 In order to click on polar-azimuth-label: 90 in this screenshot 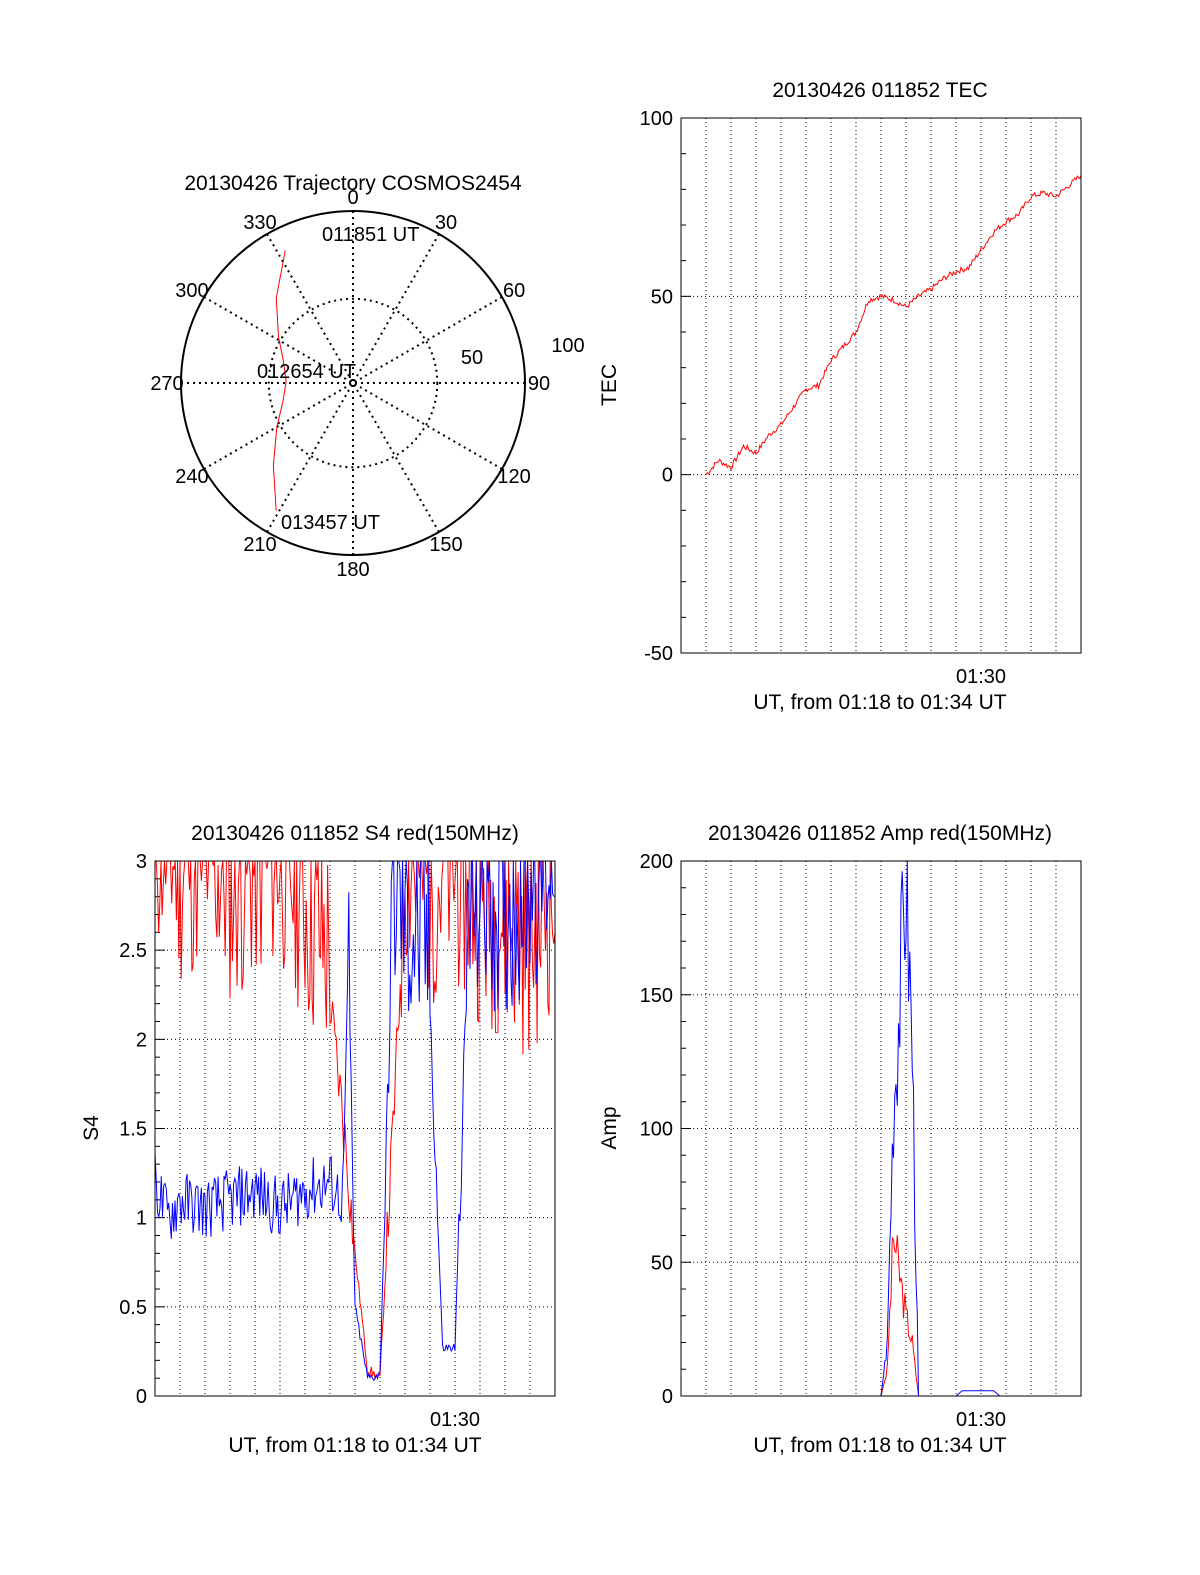, I will do `click(539, 384)`.